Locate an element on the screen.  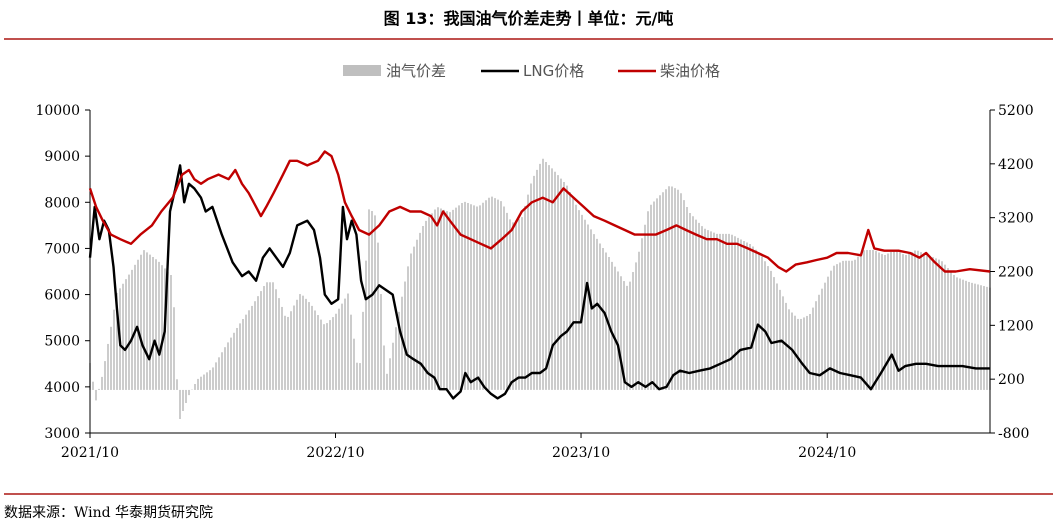
right-tick-label: 2200 is located at coordinates (1016, 273).